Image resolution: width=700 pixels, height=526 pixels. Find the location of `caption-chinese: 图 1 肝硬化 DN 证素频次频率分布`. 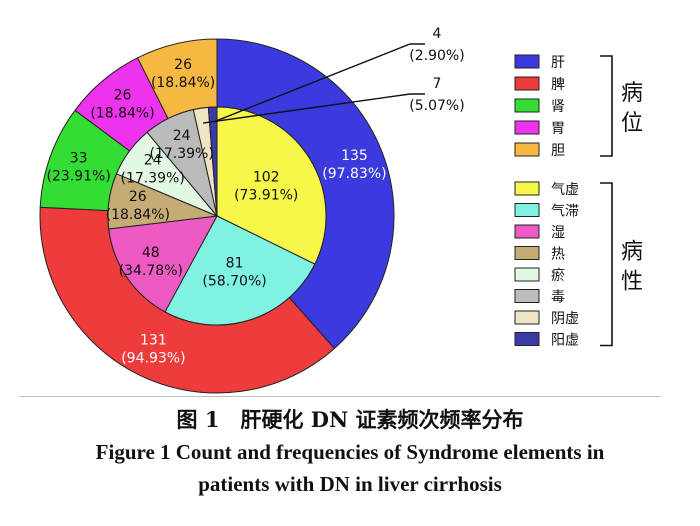

caption-chinese: 图 1 肝硬化 DN 证素频次频率分布 is located at coordinates (350, 419).